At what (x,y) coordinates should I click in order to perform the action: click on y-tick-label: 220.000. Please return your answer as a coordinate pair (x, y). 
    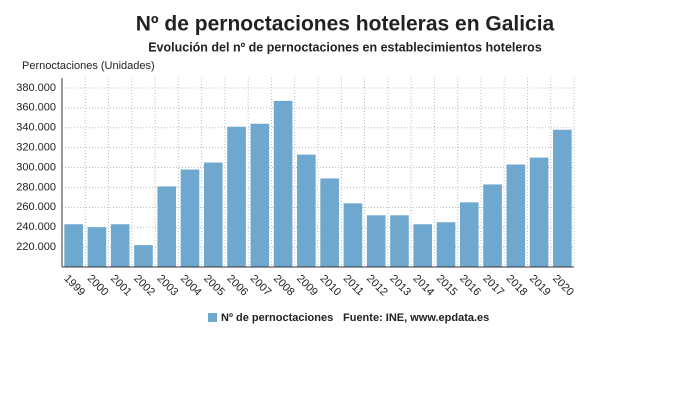
    Looking at the image, I should click on (36, 247).